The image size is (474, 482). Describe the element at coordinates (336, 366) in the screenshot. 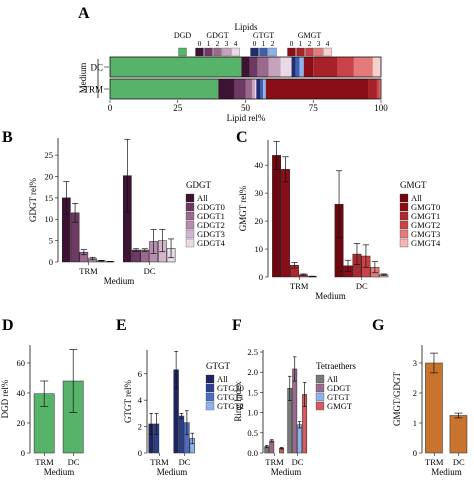

I see `legend-title: Tetraethers` at that location.